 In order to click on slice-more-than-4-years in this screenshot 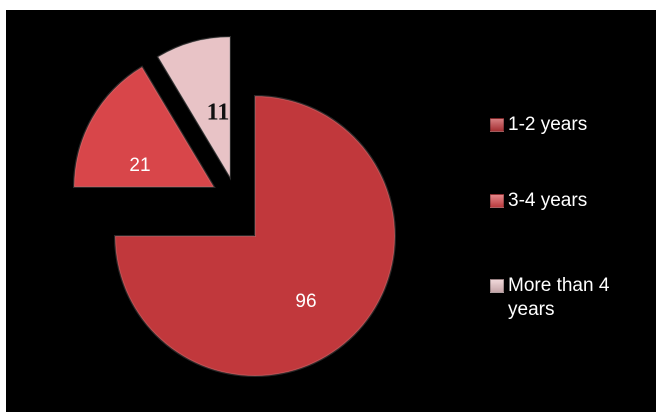, I will do `click(193, 108)`.